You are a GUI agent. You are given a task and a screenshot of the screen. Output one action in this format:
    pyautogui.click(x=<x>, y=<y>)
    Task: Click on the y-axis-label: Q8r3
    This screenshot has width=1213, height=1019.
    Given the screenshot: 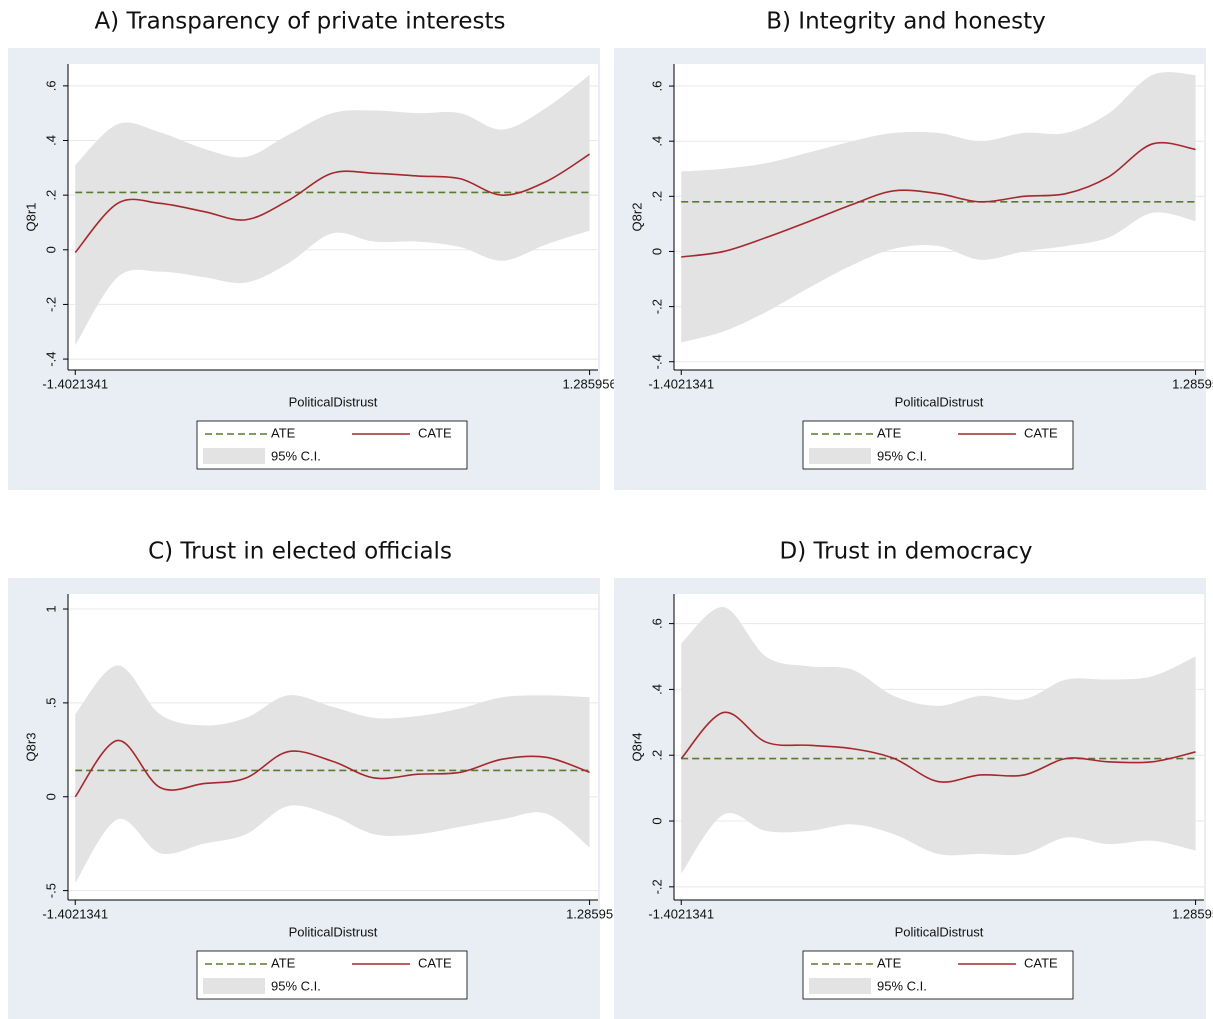 What is the action you would take?
    pyautogui.click(x=30, y=747)
    